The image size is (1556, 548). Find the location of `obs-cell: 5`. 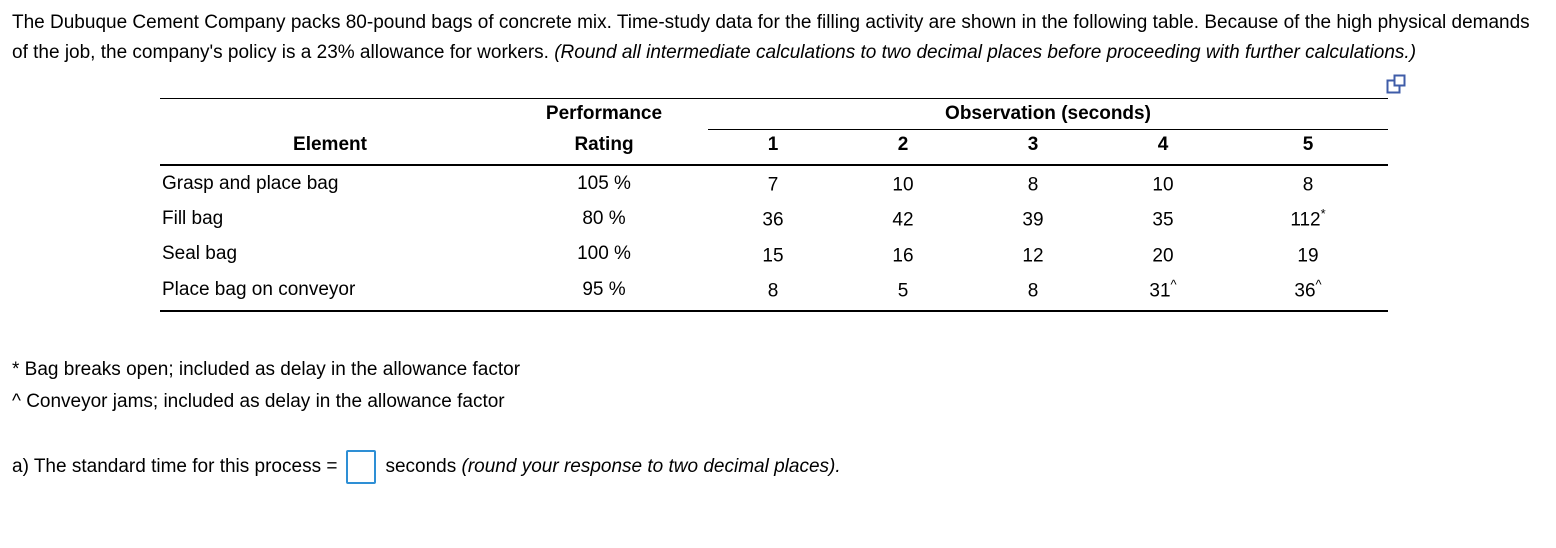

obs-cell: 5 is located at coordinates (903, 292).